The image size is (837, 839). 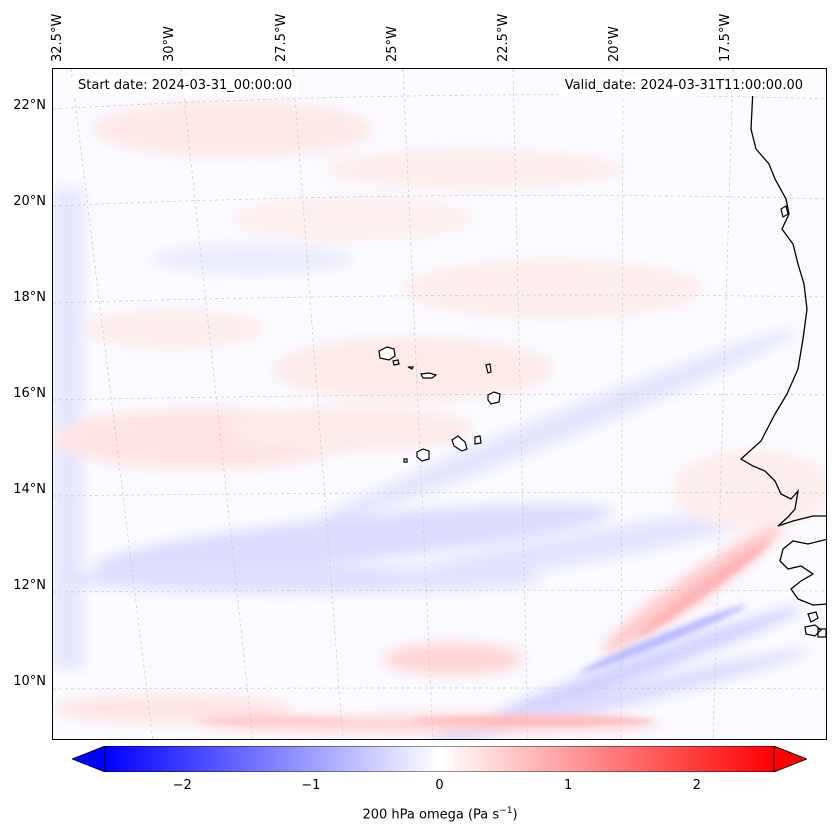 I want to click on colorbar-label-suffix: ), so click(x=515, y=815).